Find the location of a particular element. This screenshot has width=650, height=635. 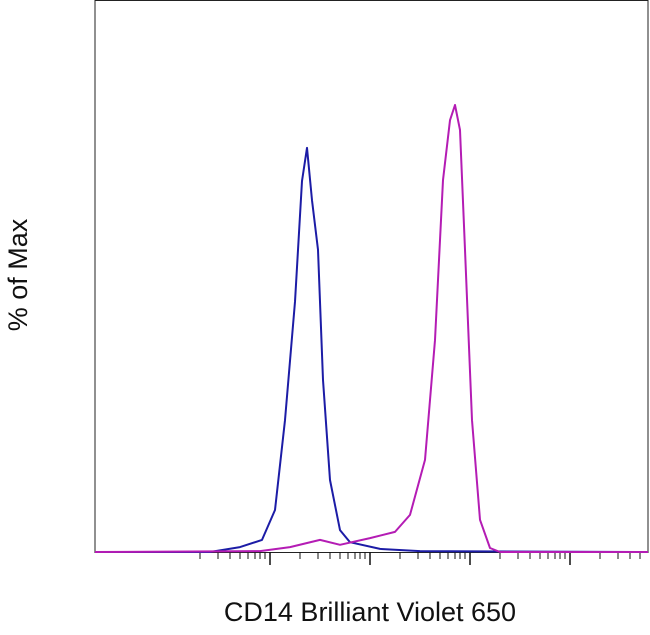

x-axis-label: CD14 Brilliant Violet 650 is located at coordinates (370, 612).